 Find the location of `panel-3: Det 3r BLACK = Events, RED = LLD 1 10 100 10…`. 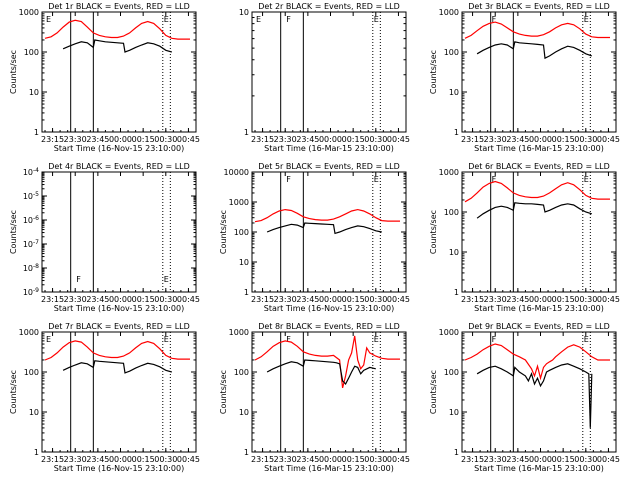

panel-3: Det 3r BLACK = Events, RED = LLD 1 10 100 10… is located at coordinates (524, 77).